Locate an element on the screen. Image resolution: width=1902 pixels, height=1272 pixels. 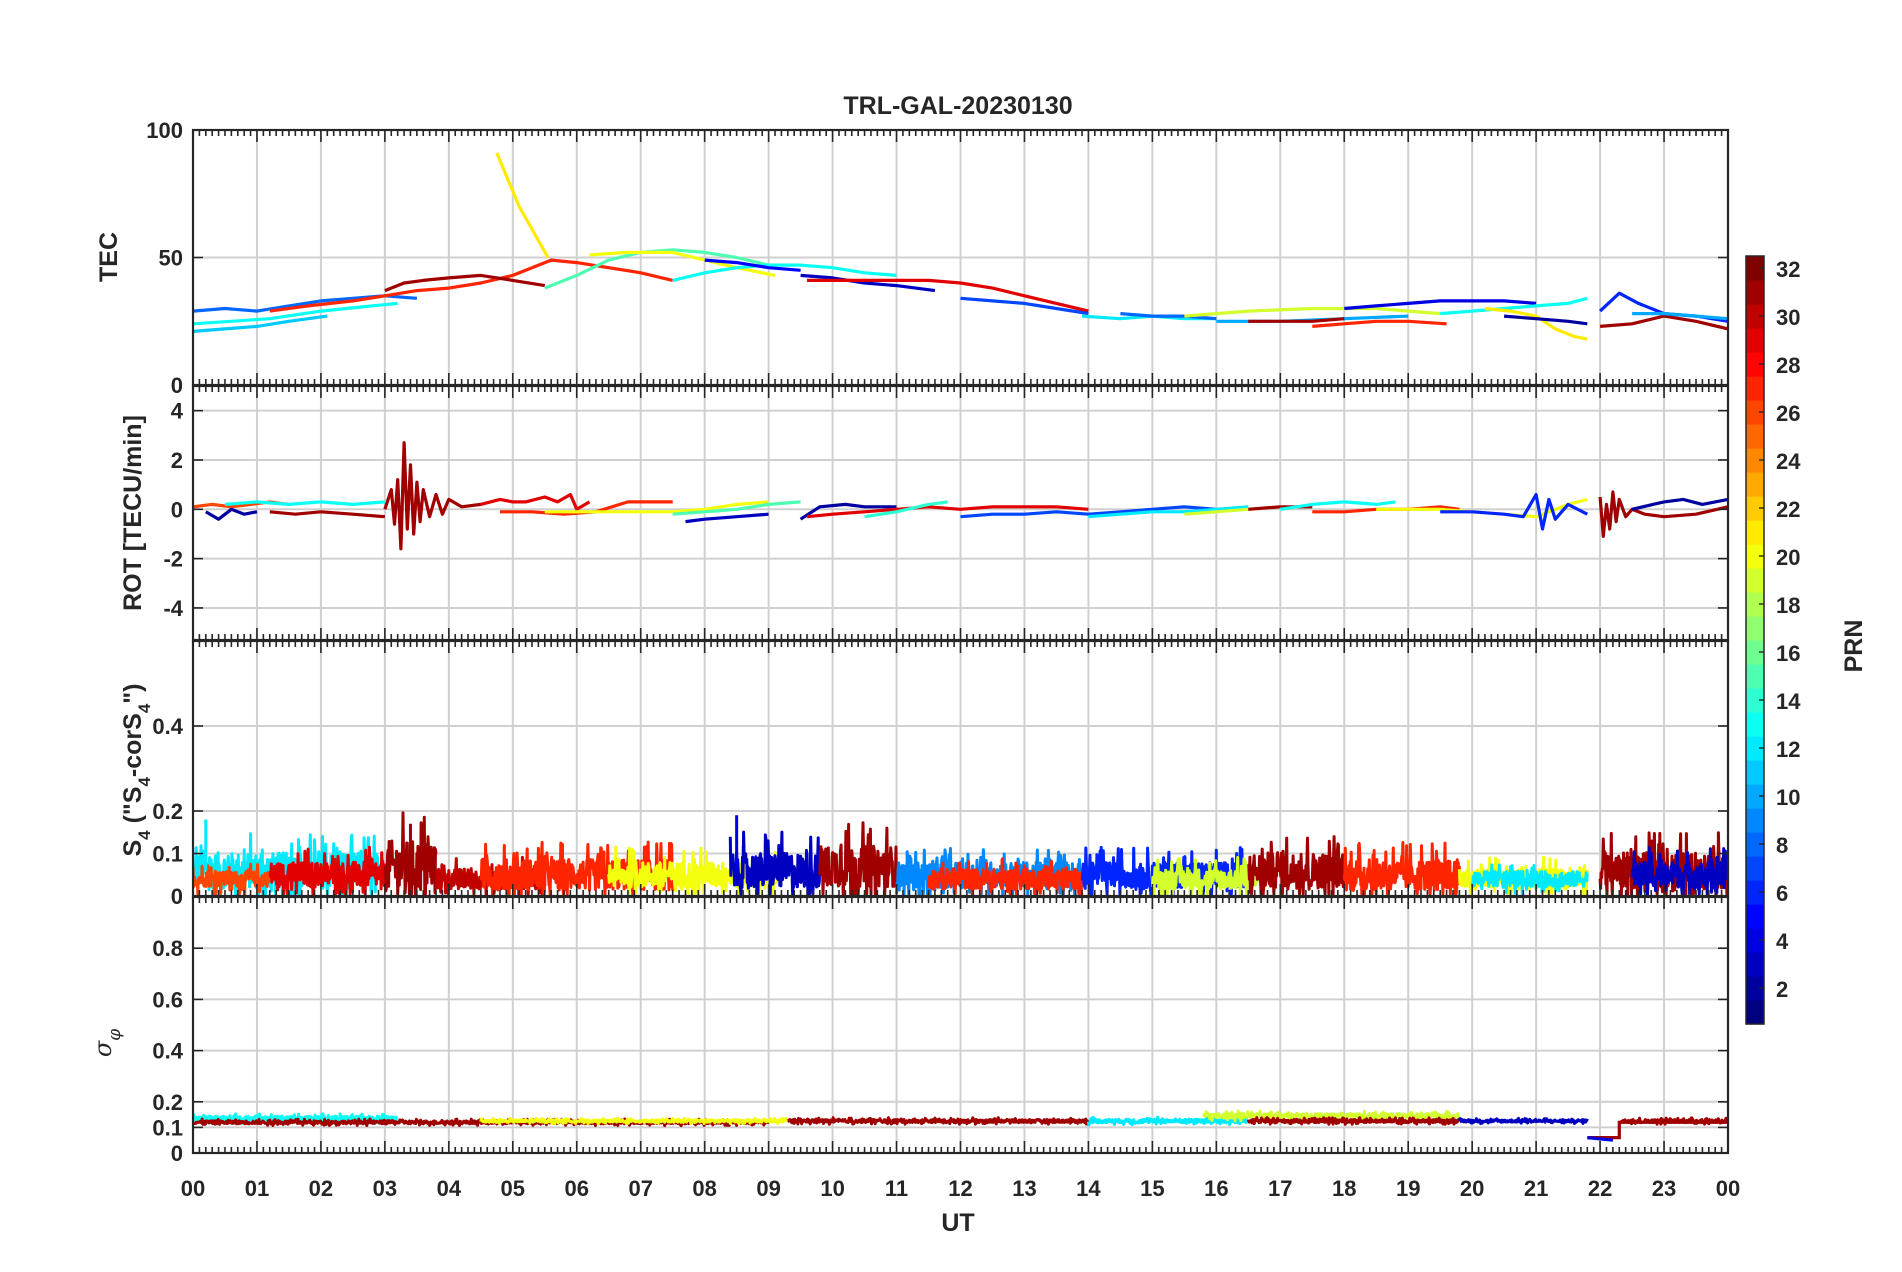
x-tick-label: 14 is located at coordinates (1088, 1188).